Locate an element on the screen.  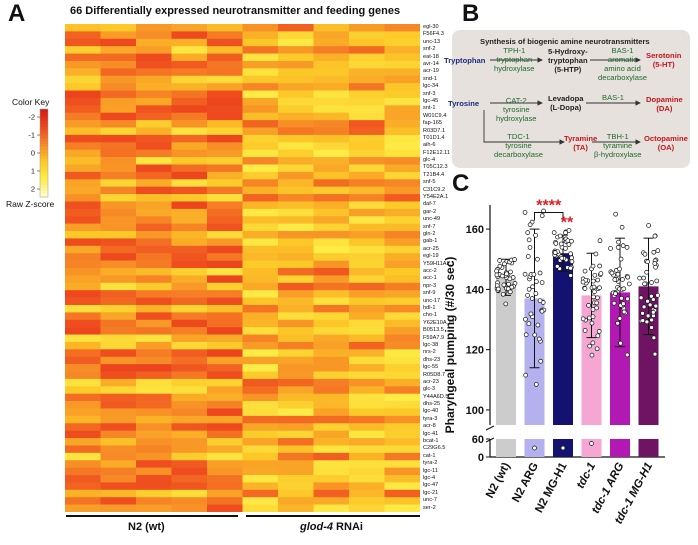
gene-label: F12E12.11 is located at coordinates (436, 152).